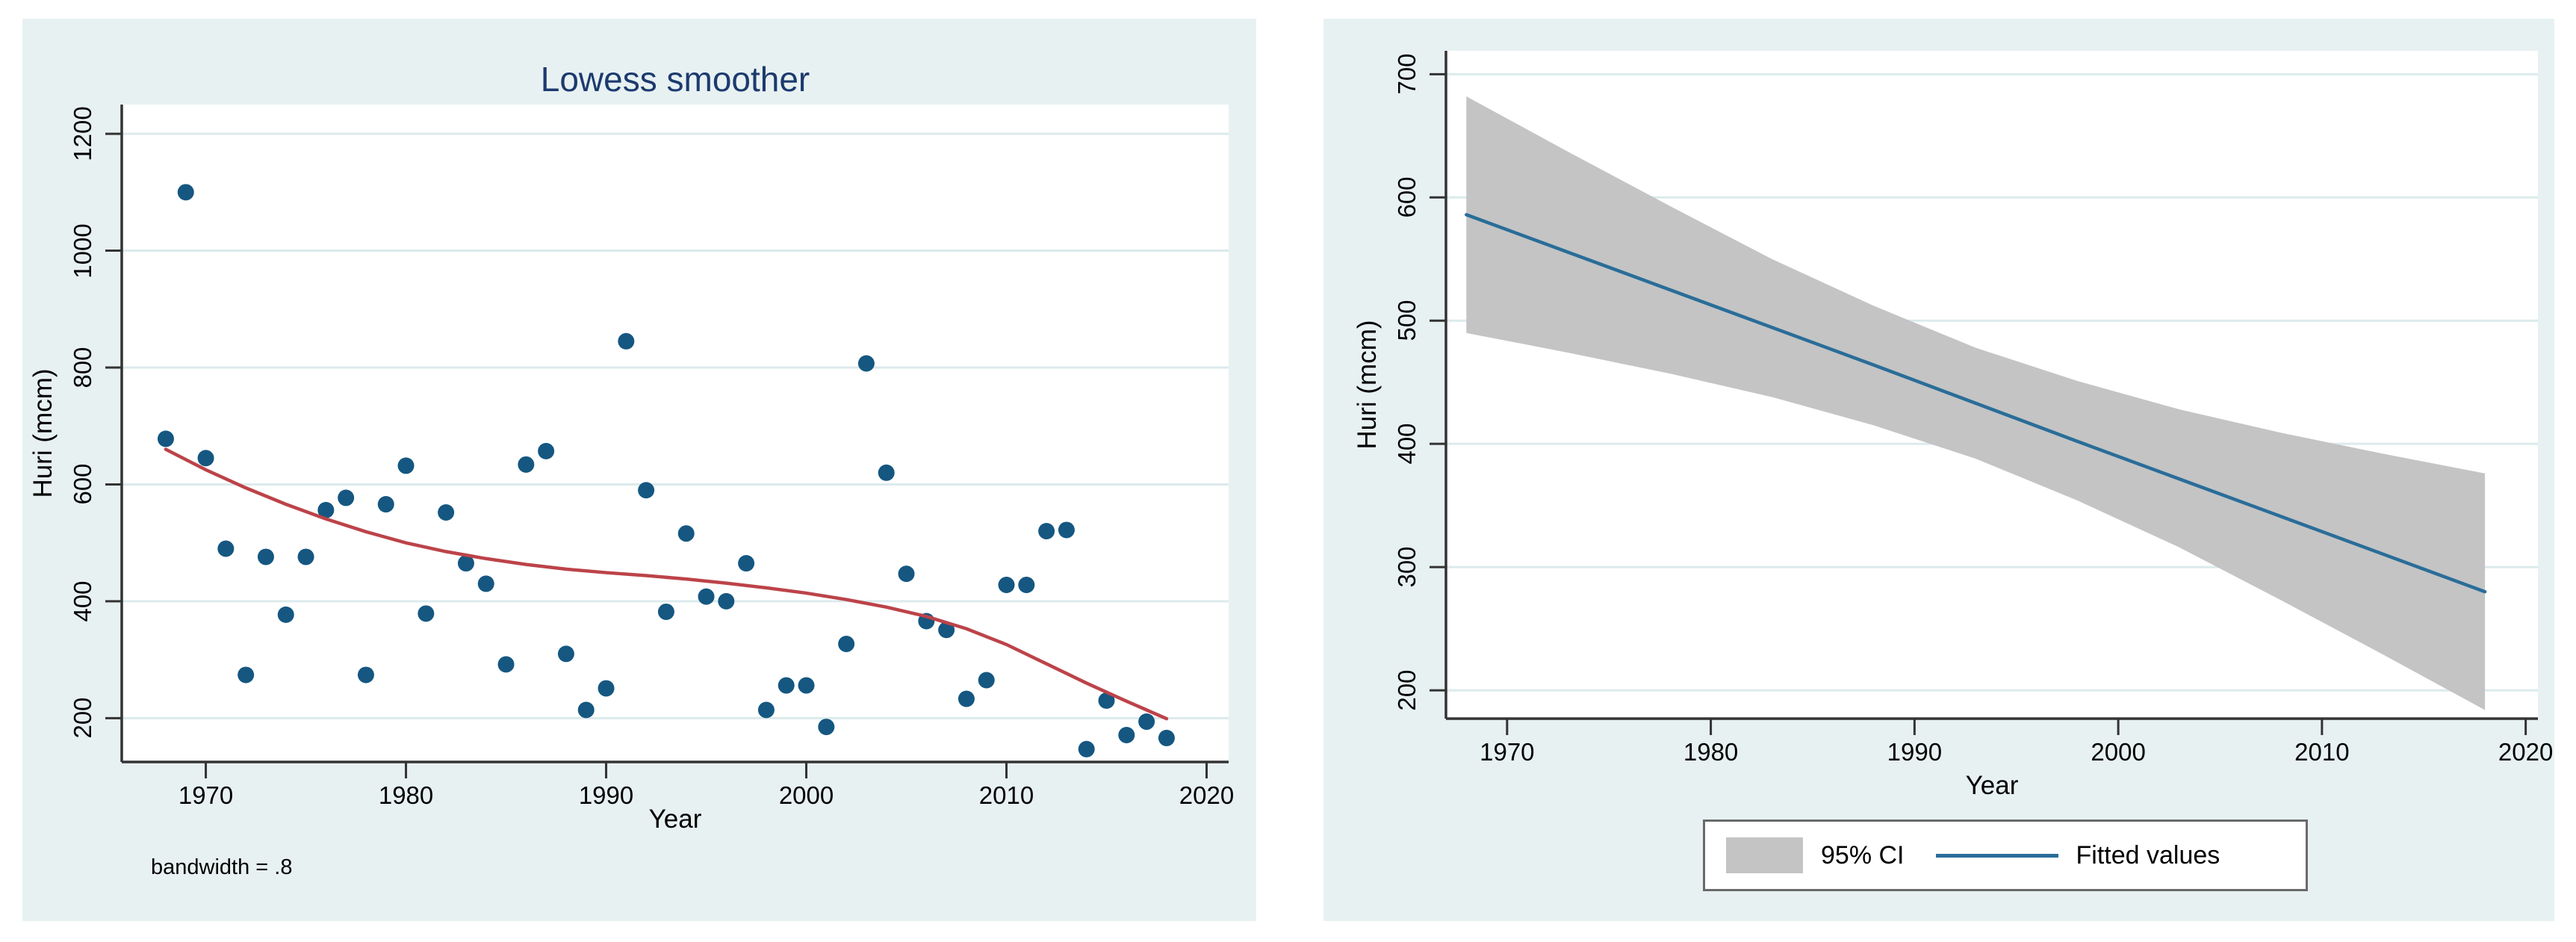 The height and width of the screenshot is (942, 2576). I want to click on y-tick-label: 1200, so click(83, 133).